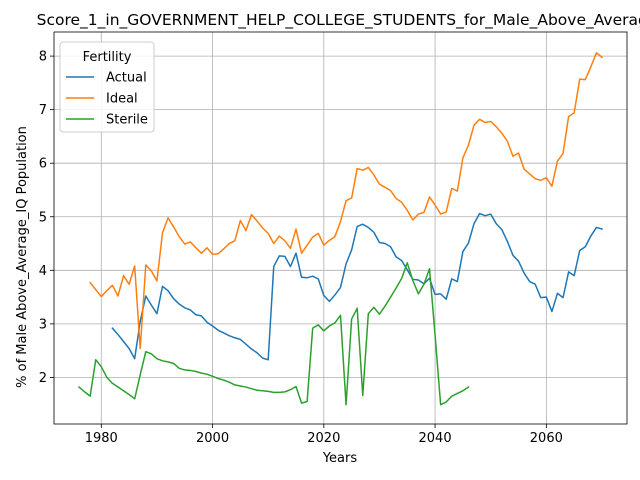  Describe the element at coordinates (43, 110) in the screenshot. I see `y-tick-label: 7` at that location.